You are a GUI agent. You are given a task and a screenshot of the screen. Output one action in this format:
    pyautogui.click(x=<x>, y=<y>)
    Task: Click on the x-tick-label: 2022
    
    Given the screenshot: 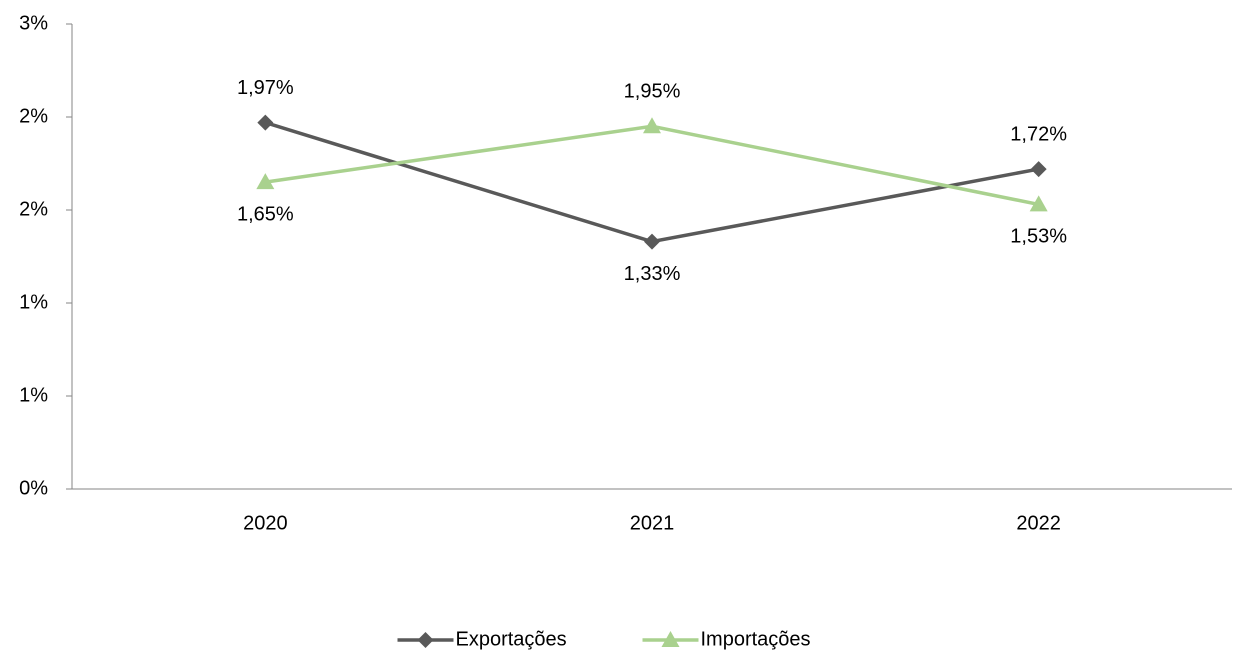 What is the action you would take?
    pyautogui.click(x=1038, y=523)
    